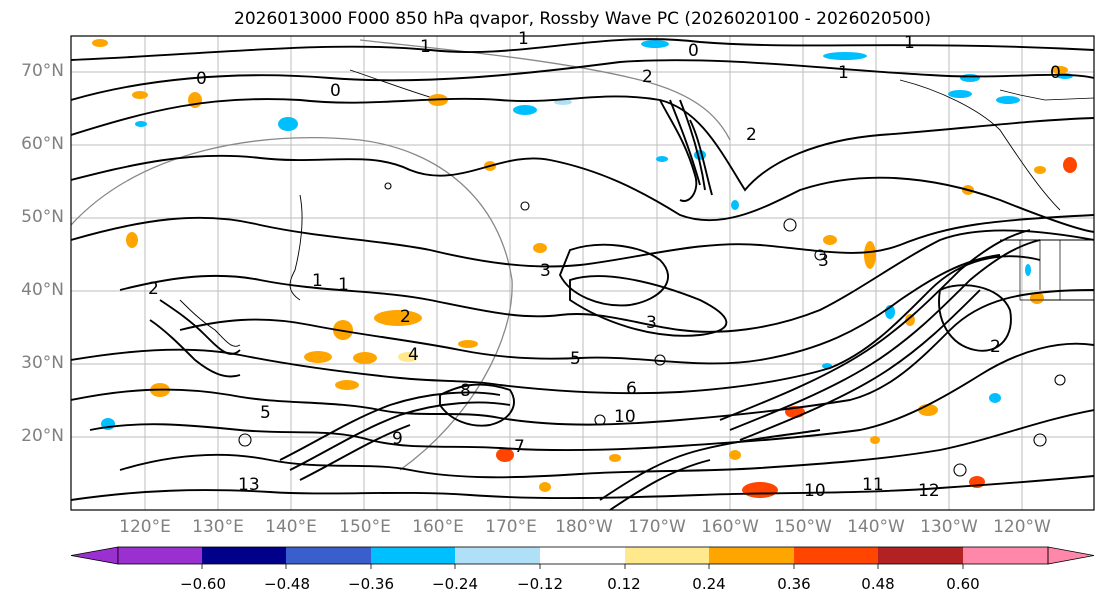 The height and width of the screenshot is (604, 1105). Describe the element at coordinates (519, 447) in the screenshot. I see `contour-label: 7` at that location.